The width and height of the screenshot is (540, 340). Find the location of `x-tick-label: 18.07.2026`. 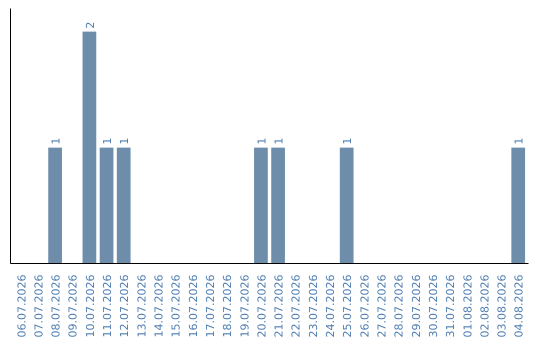

x-tick-label: 18.07.2026 is located at coordinates (227, 306).